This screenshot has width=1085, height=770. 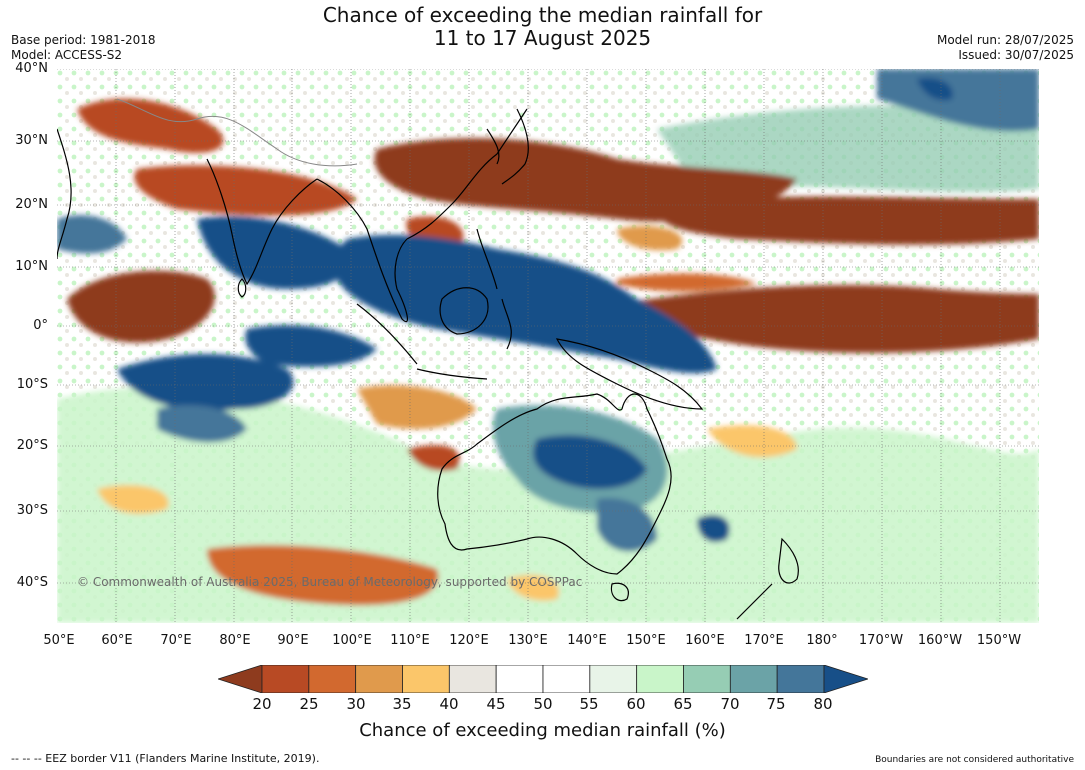 What do you see at coordinates (822, 640) in the screenshot?
I see `lon-label: 180°` at bounding box center [822, 640].